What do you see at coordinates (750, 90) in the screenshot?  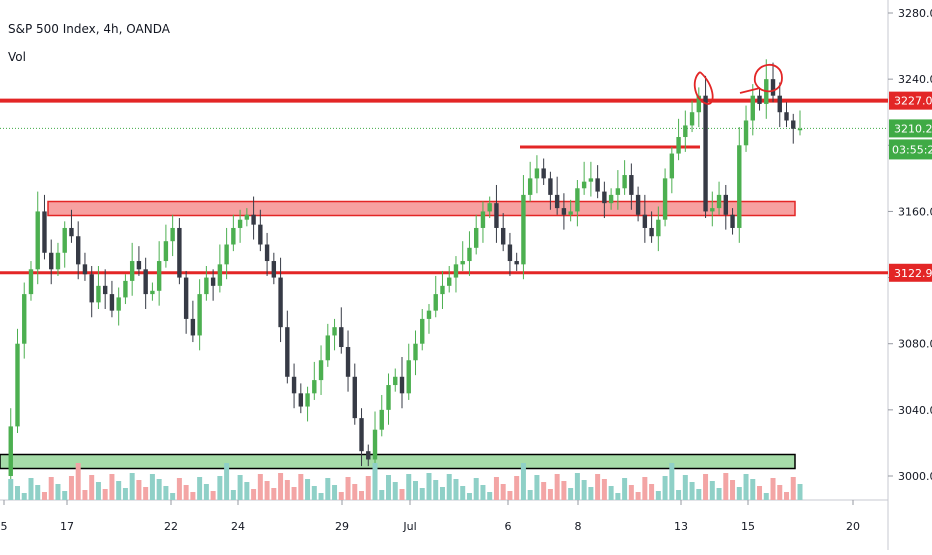 I see `stroke-annotation` at bounding box center [750, 90].